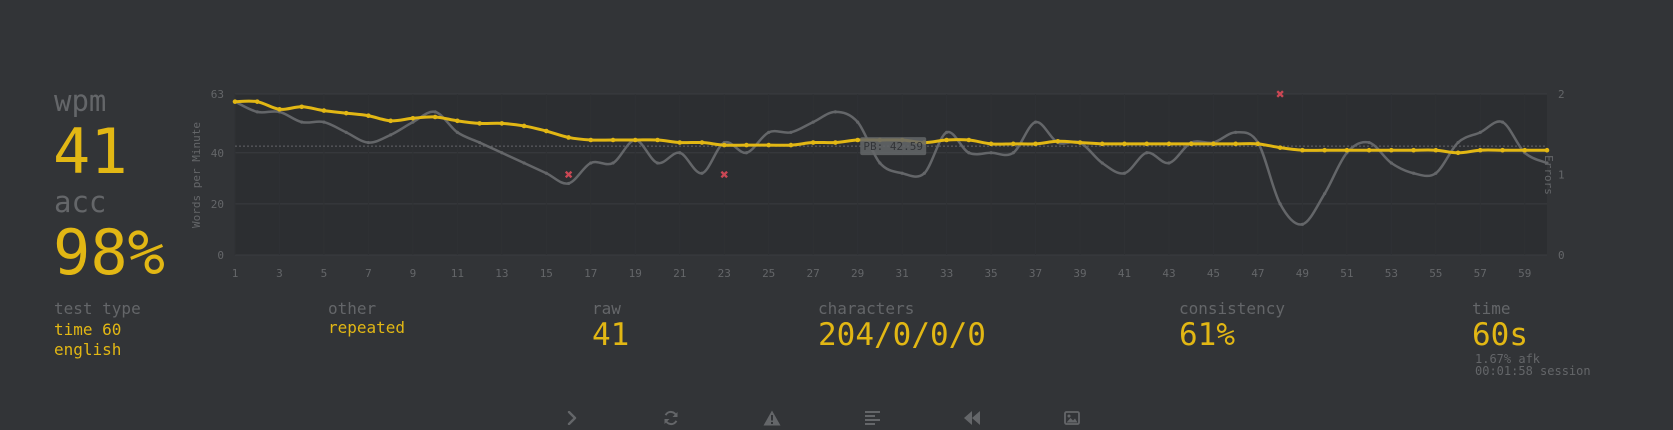 The image size is (1673, 430). Describe the element at coordinates (1480, 273) in the screenshot. I see `x-tick-label: 57` at that location.